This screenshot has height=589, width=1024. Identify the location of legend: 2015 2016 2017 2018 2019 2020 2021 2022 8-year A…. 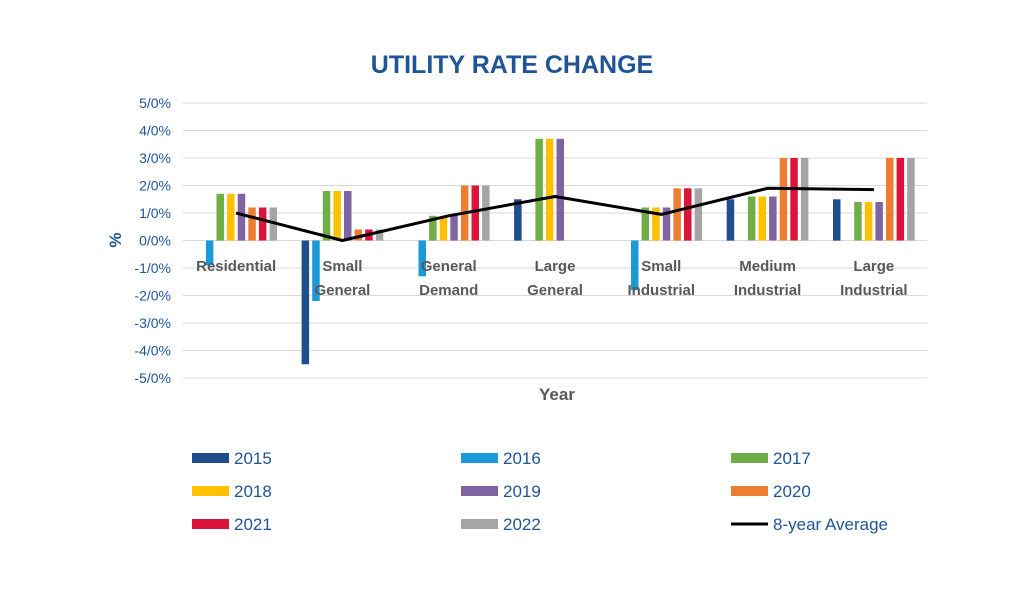
(540, 491).